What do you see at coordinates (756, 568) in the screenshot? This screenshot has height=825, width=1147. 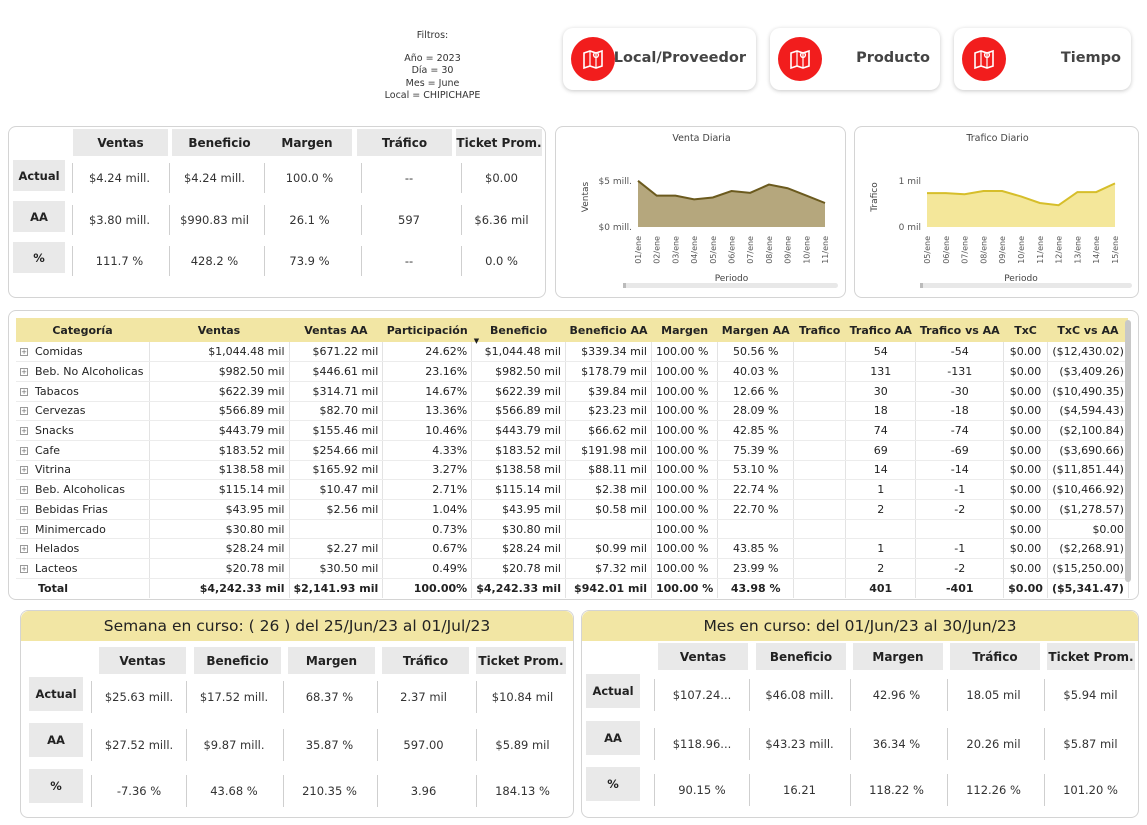 I see `table-cell: 23.99 %` at bounding box center [756, 568].